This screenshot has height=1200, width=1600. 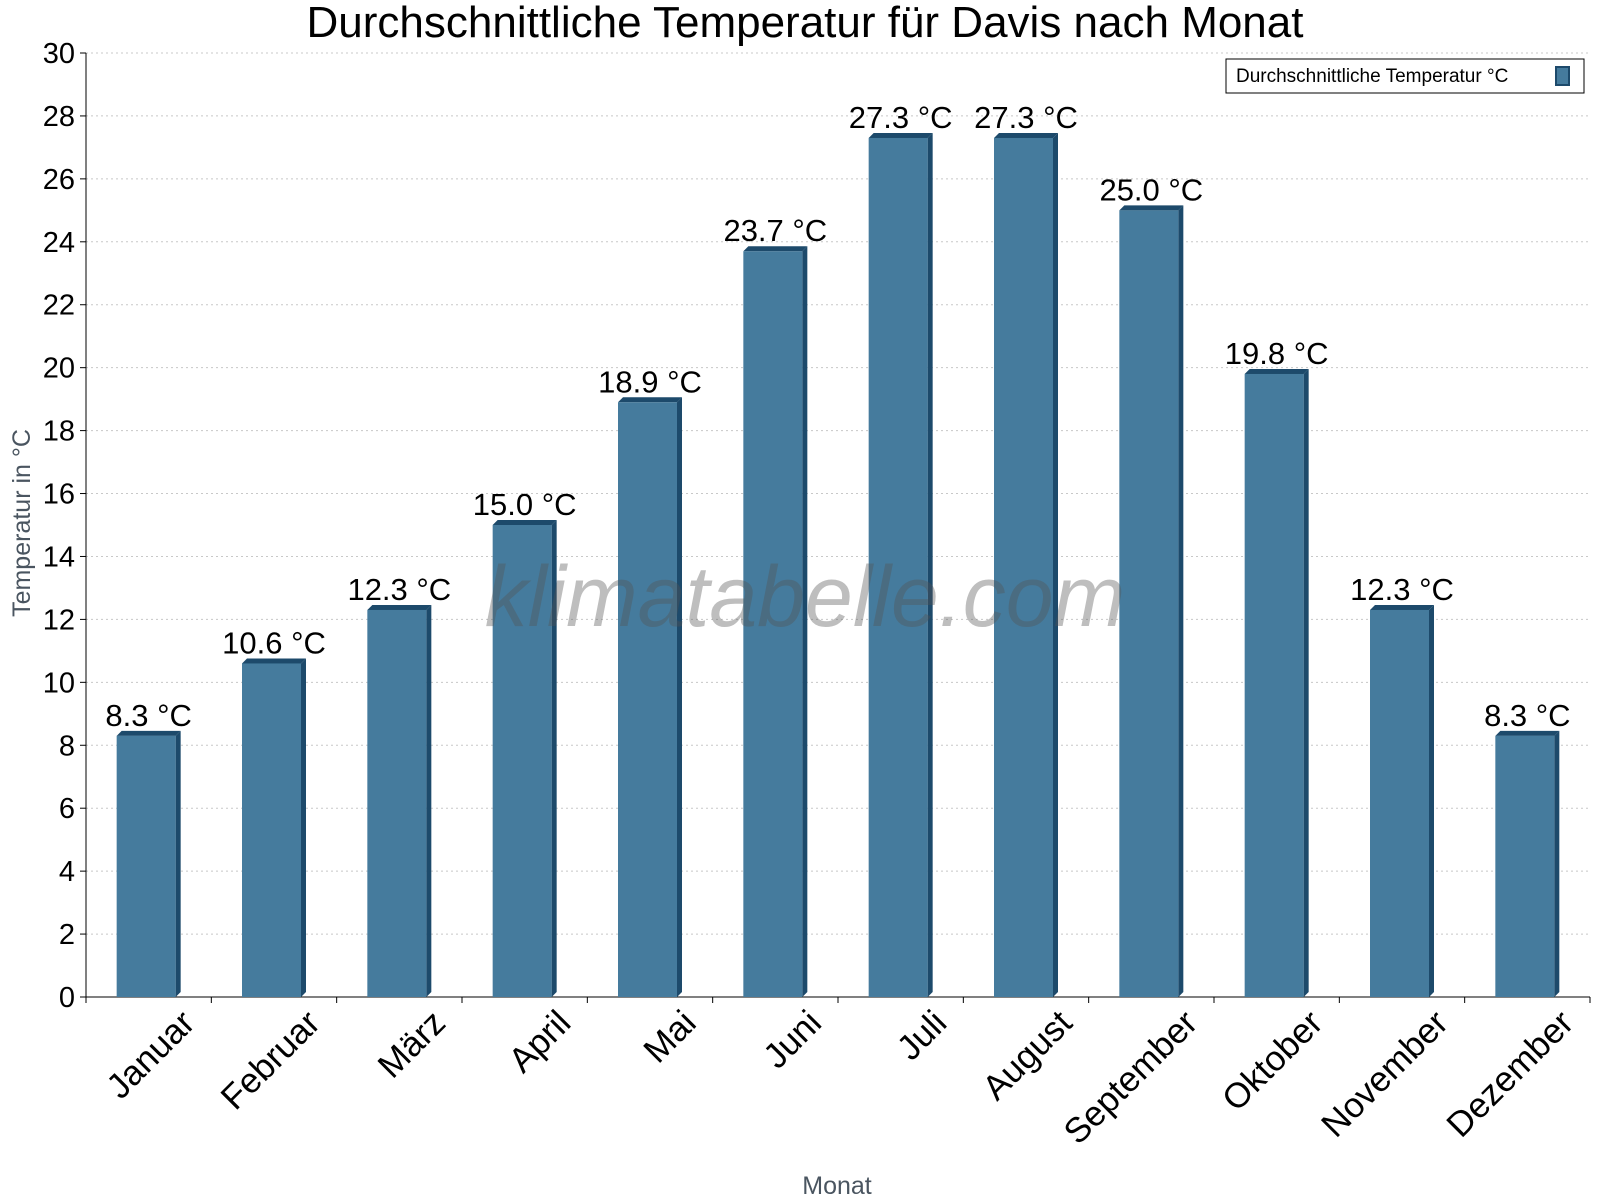 I want to click on x-tick-label: August, so click(x=1027, y=1055).